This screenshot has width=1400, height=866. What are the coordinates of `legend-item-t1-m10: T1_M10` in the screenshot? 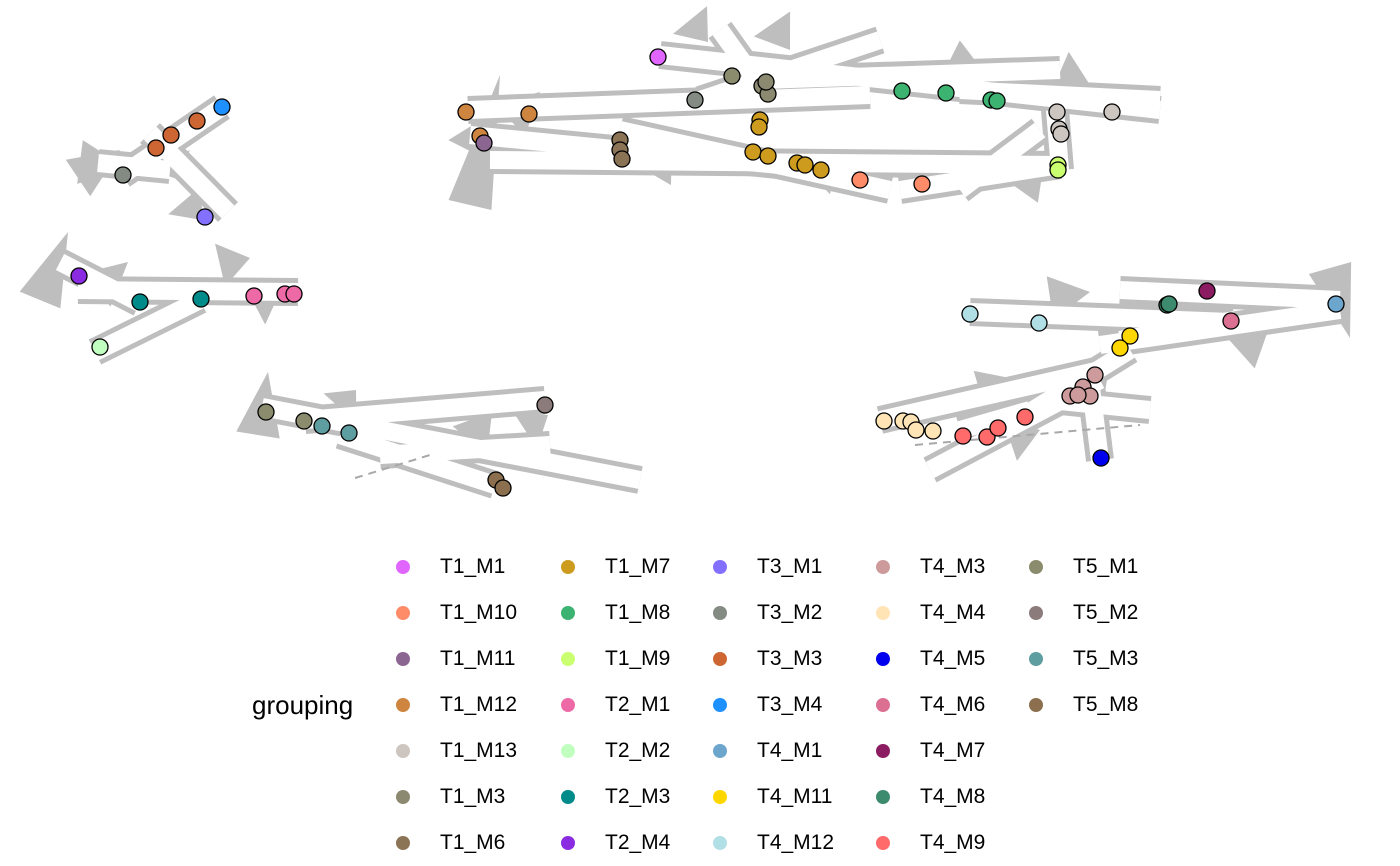 It's located at (456, 613).